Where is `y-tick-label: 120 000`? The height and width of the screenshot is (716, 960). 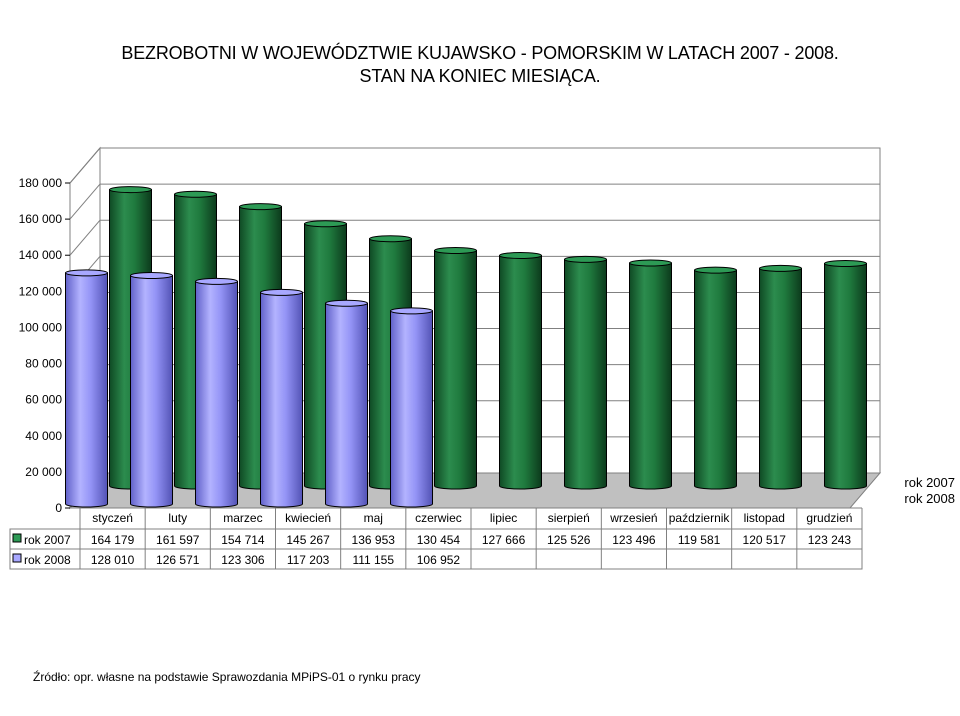
y-tick-label: 120 000 is located at coordinates (41, 291).